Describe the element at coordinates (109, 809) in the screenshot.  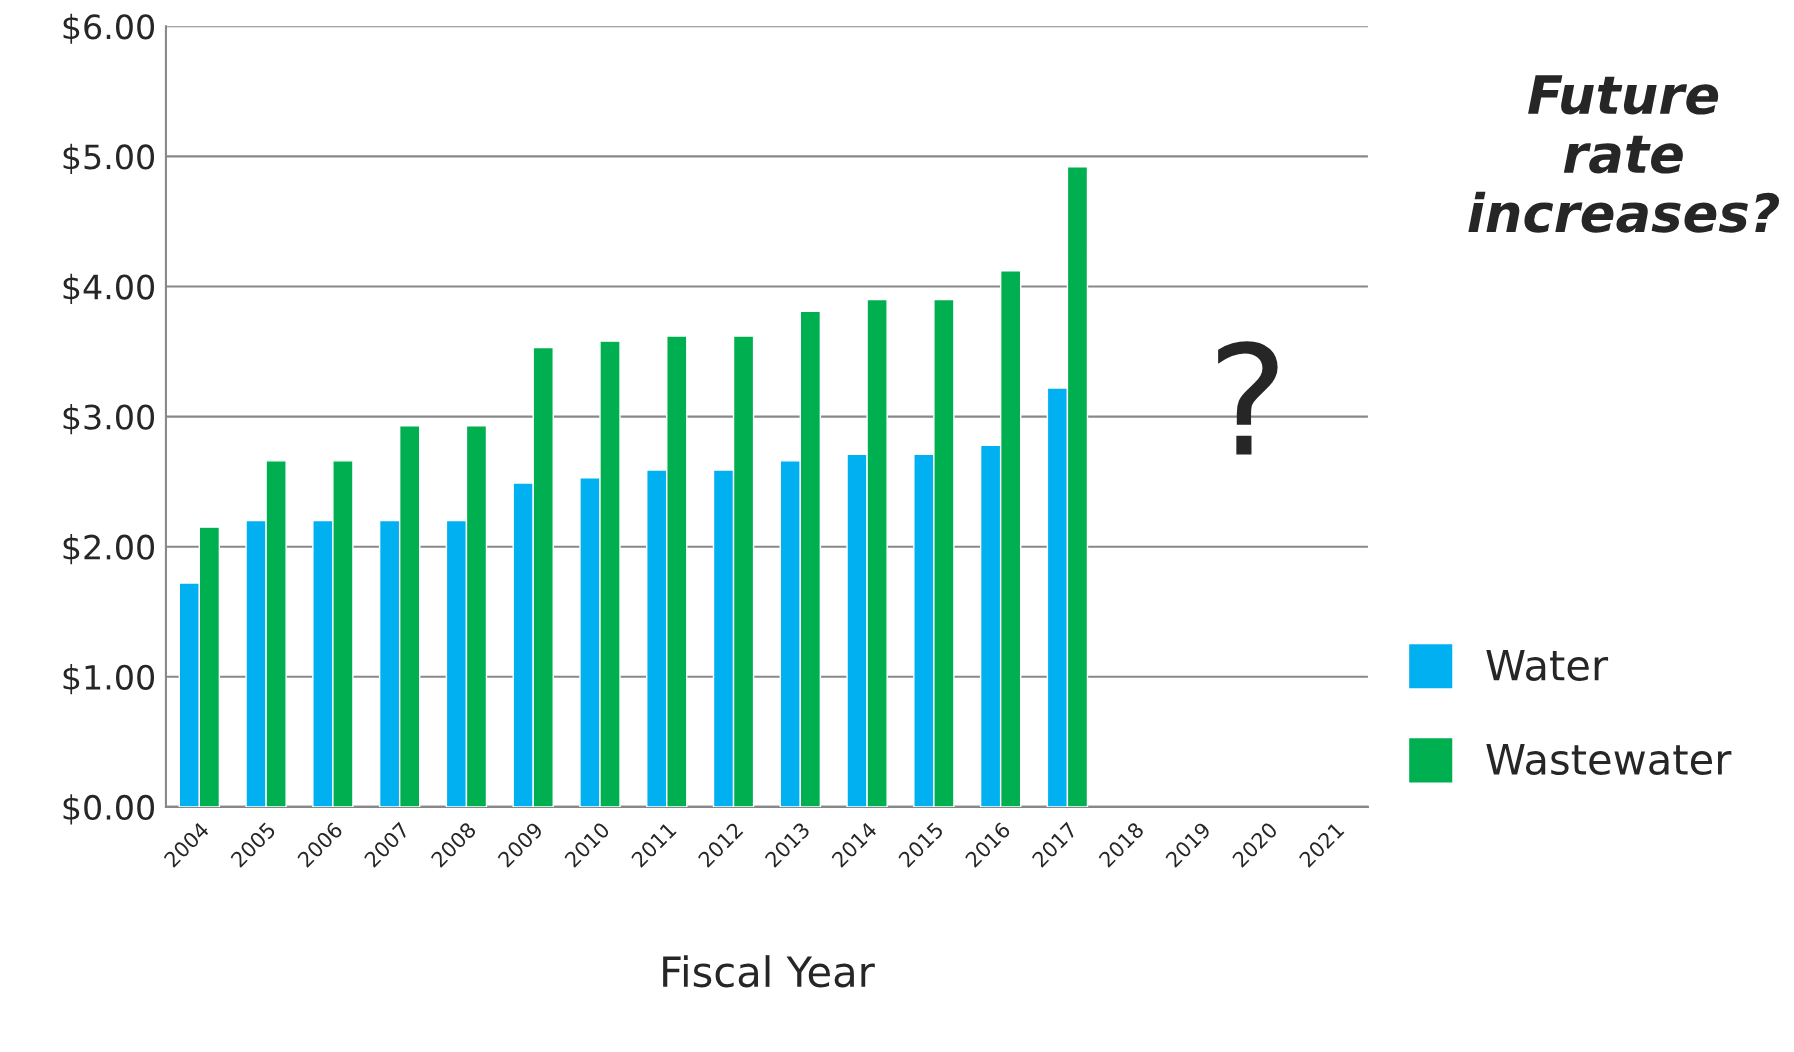
I see `y-tick-label: $0.00` at that location.